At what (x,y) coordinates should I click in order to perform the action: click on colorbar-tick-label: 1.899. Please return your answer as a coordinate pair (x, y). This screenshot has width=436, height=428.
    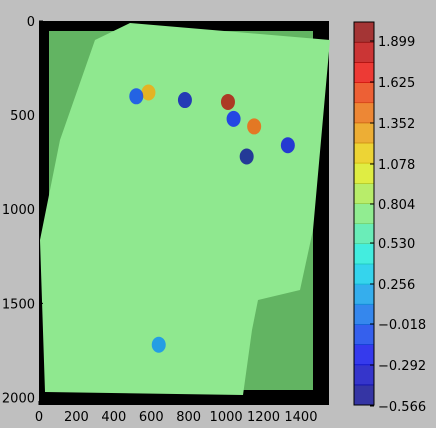
    Looking at the image, I should click on (396, 42).